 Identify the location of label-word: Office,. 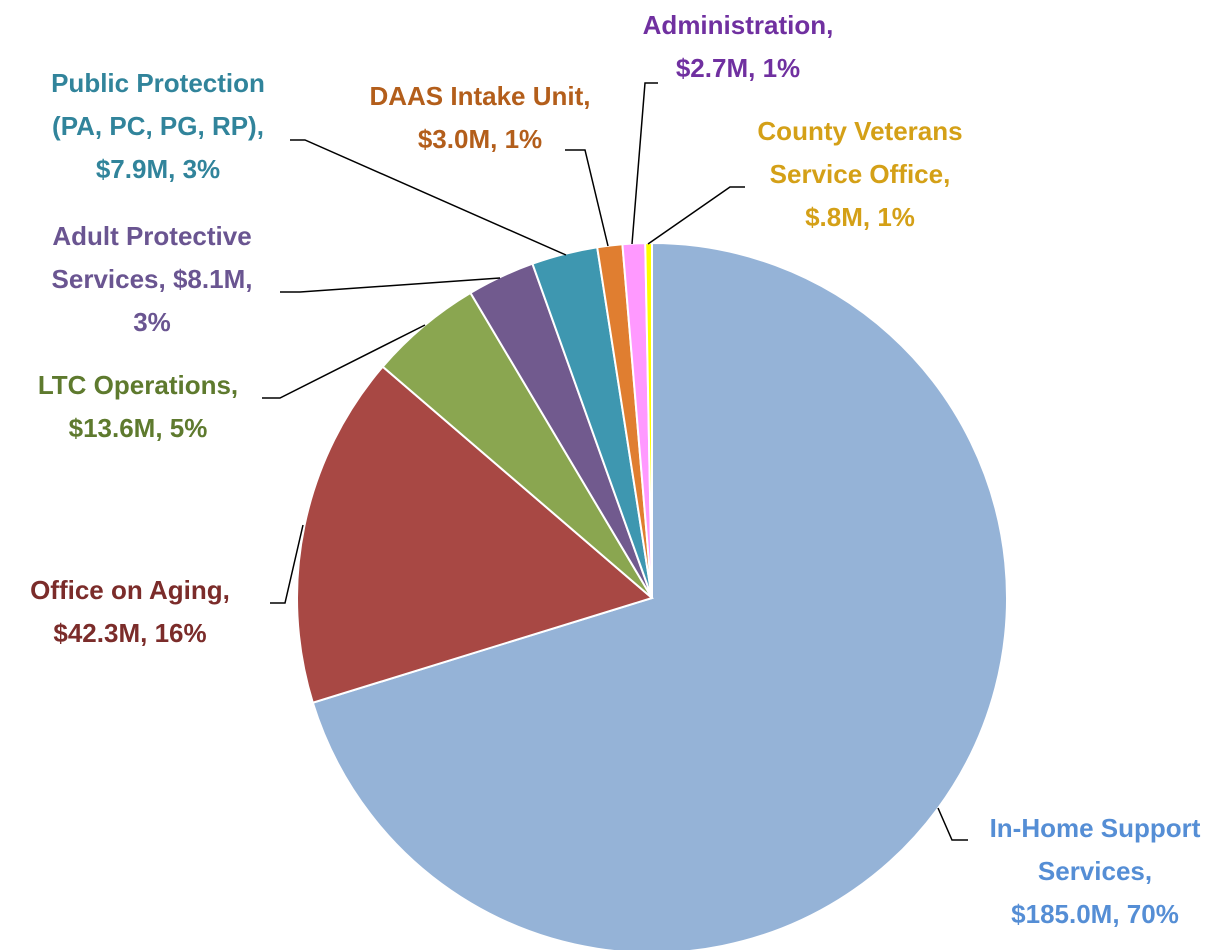
(906, 174).